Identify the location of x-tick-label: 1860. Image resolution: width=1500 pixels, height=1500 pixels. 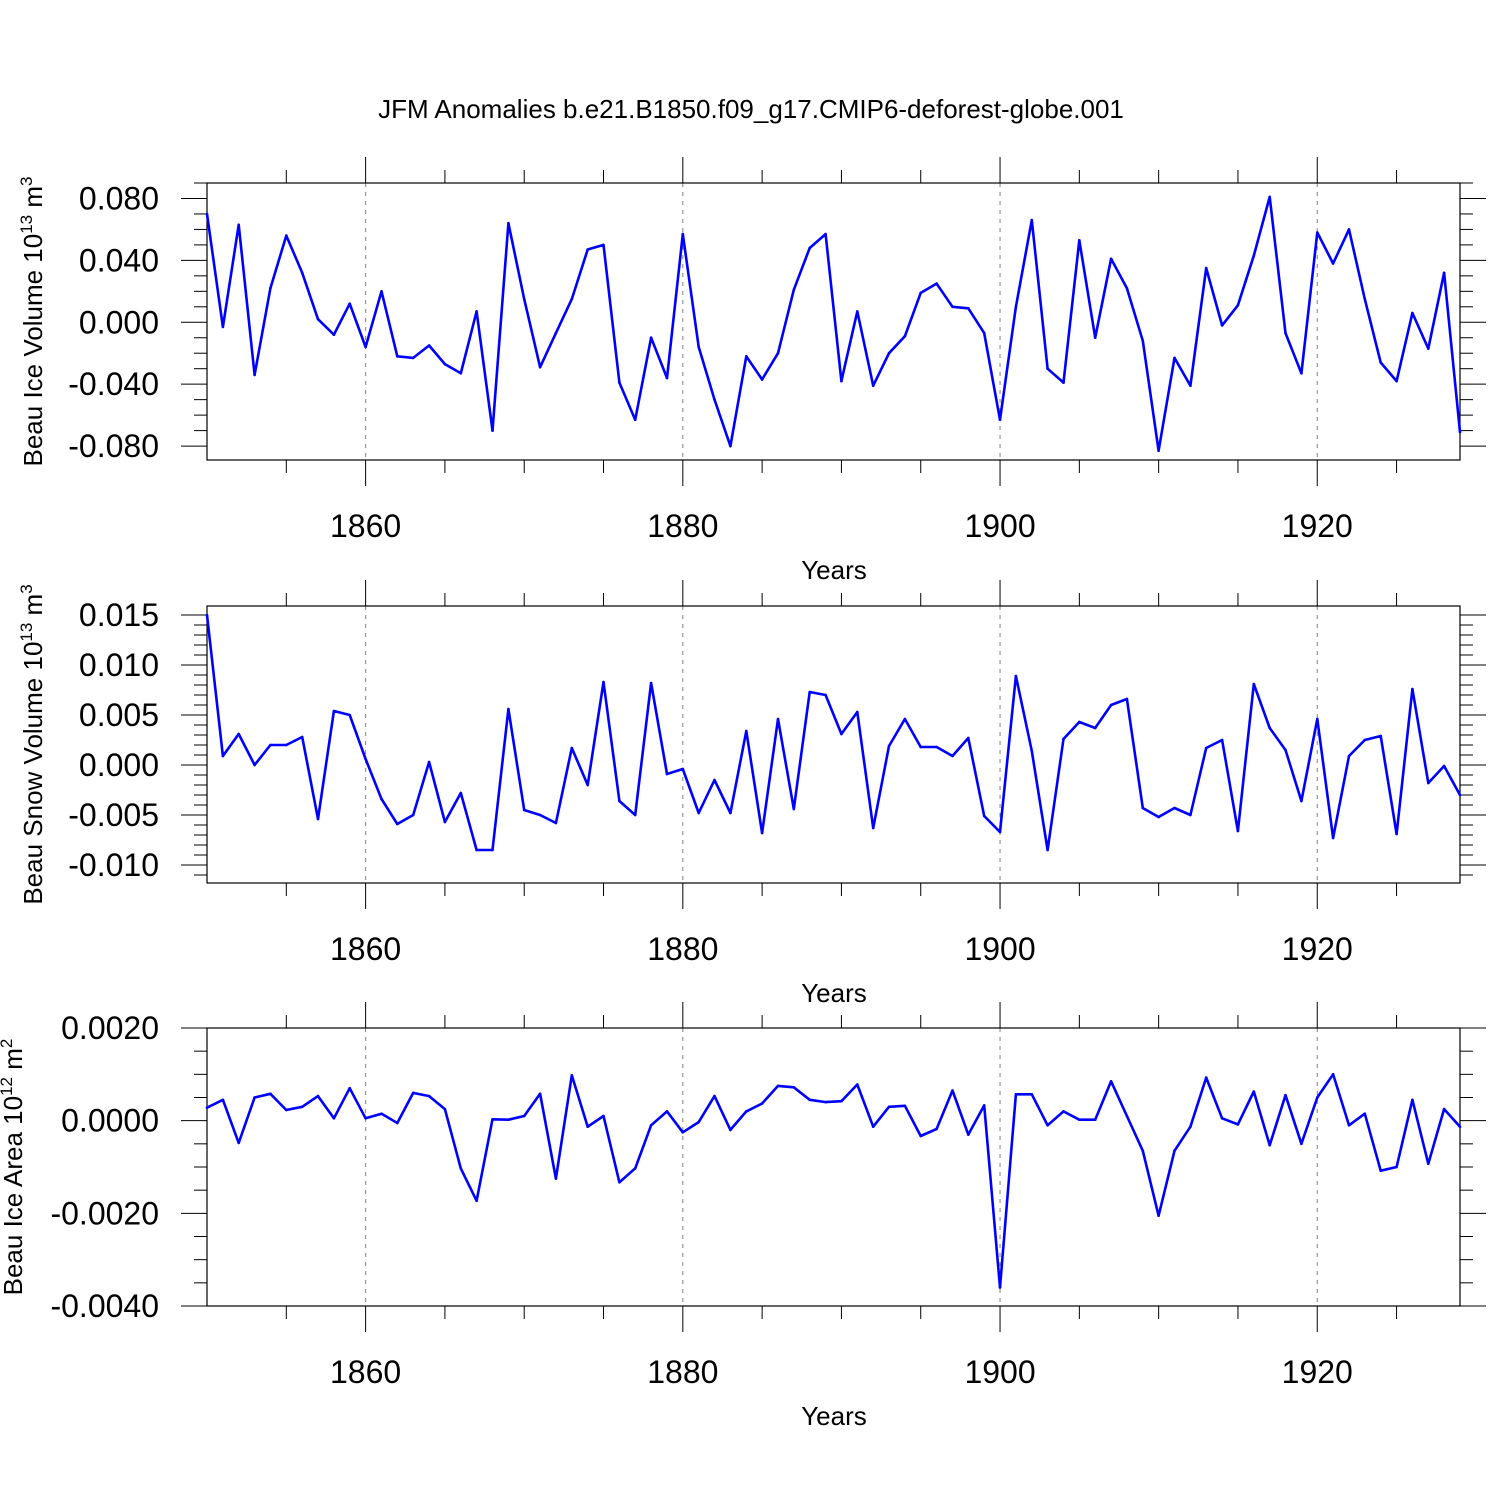
(365, 526).